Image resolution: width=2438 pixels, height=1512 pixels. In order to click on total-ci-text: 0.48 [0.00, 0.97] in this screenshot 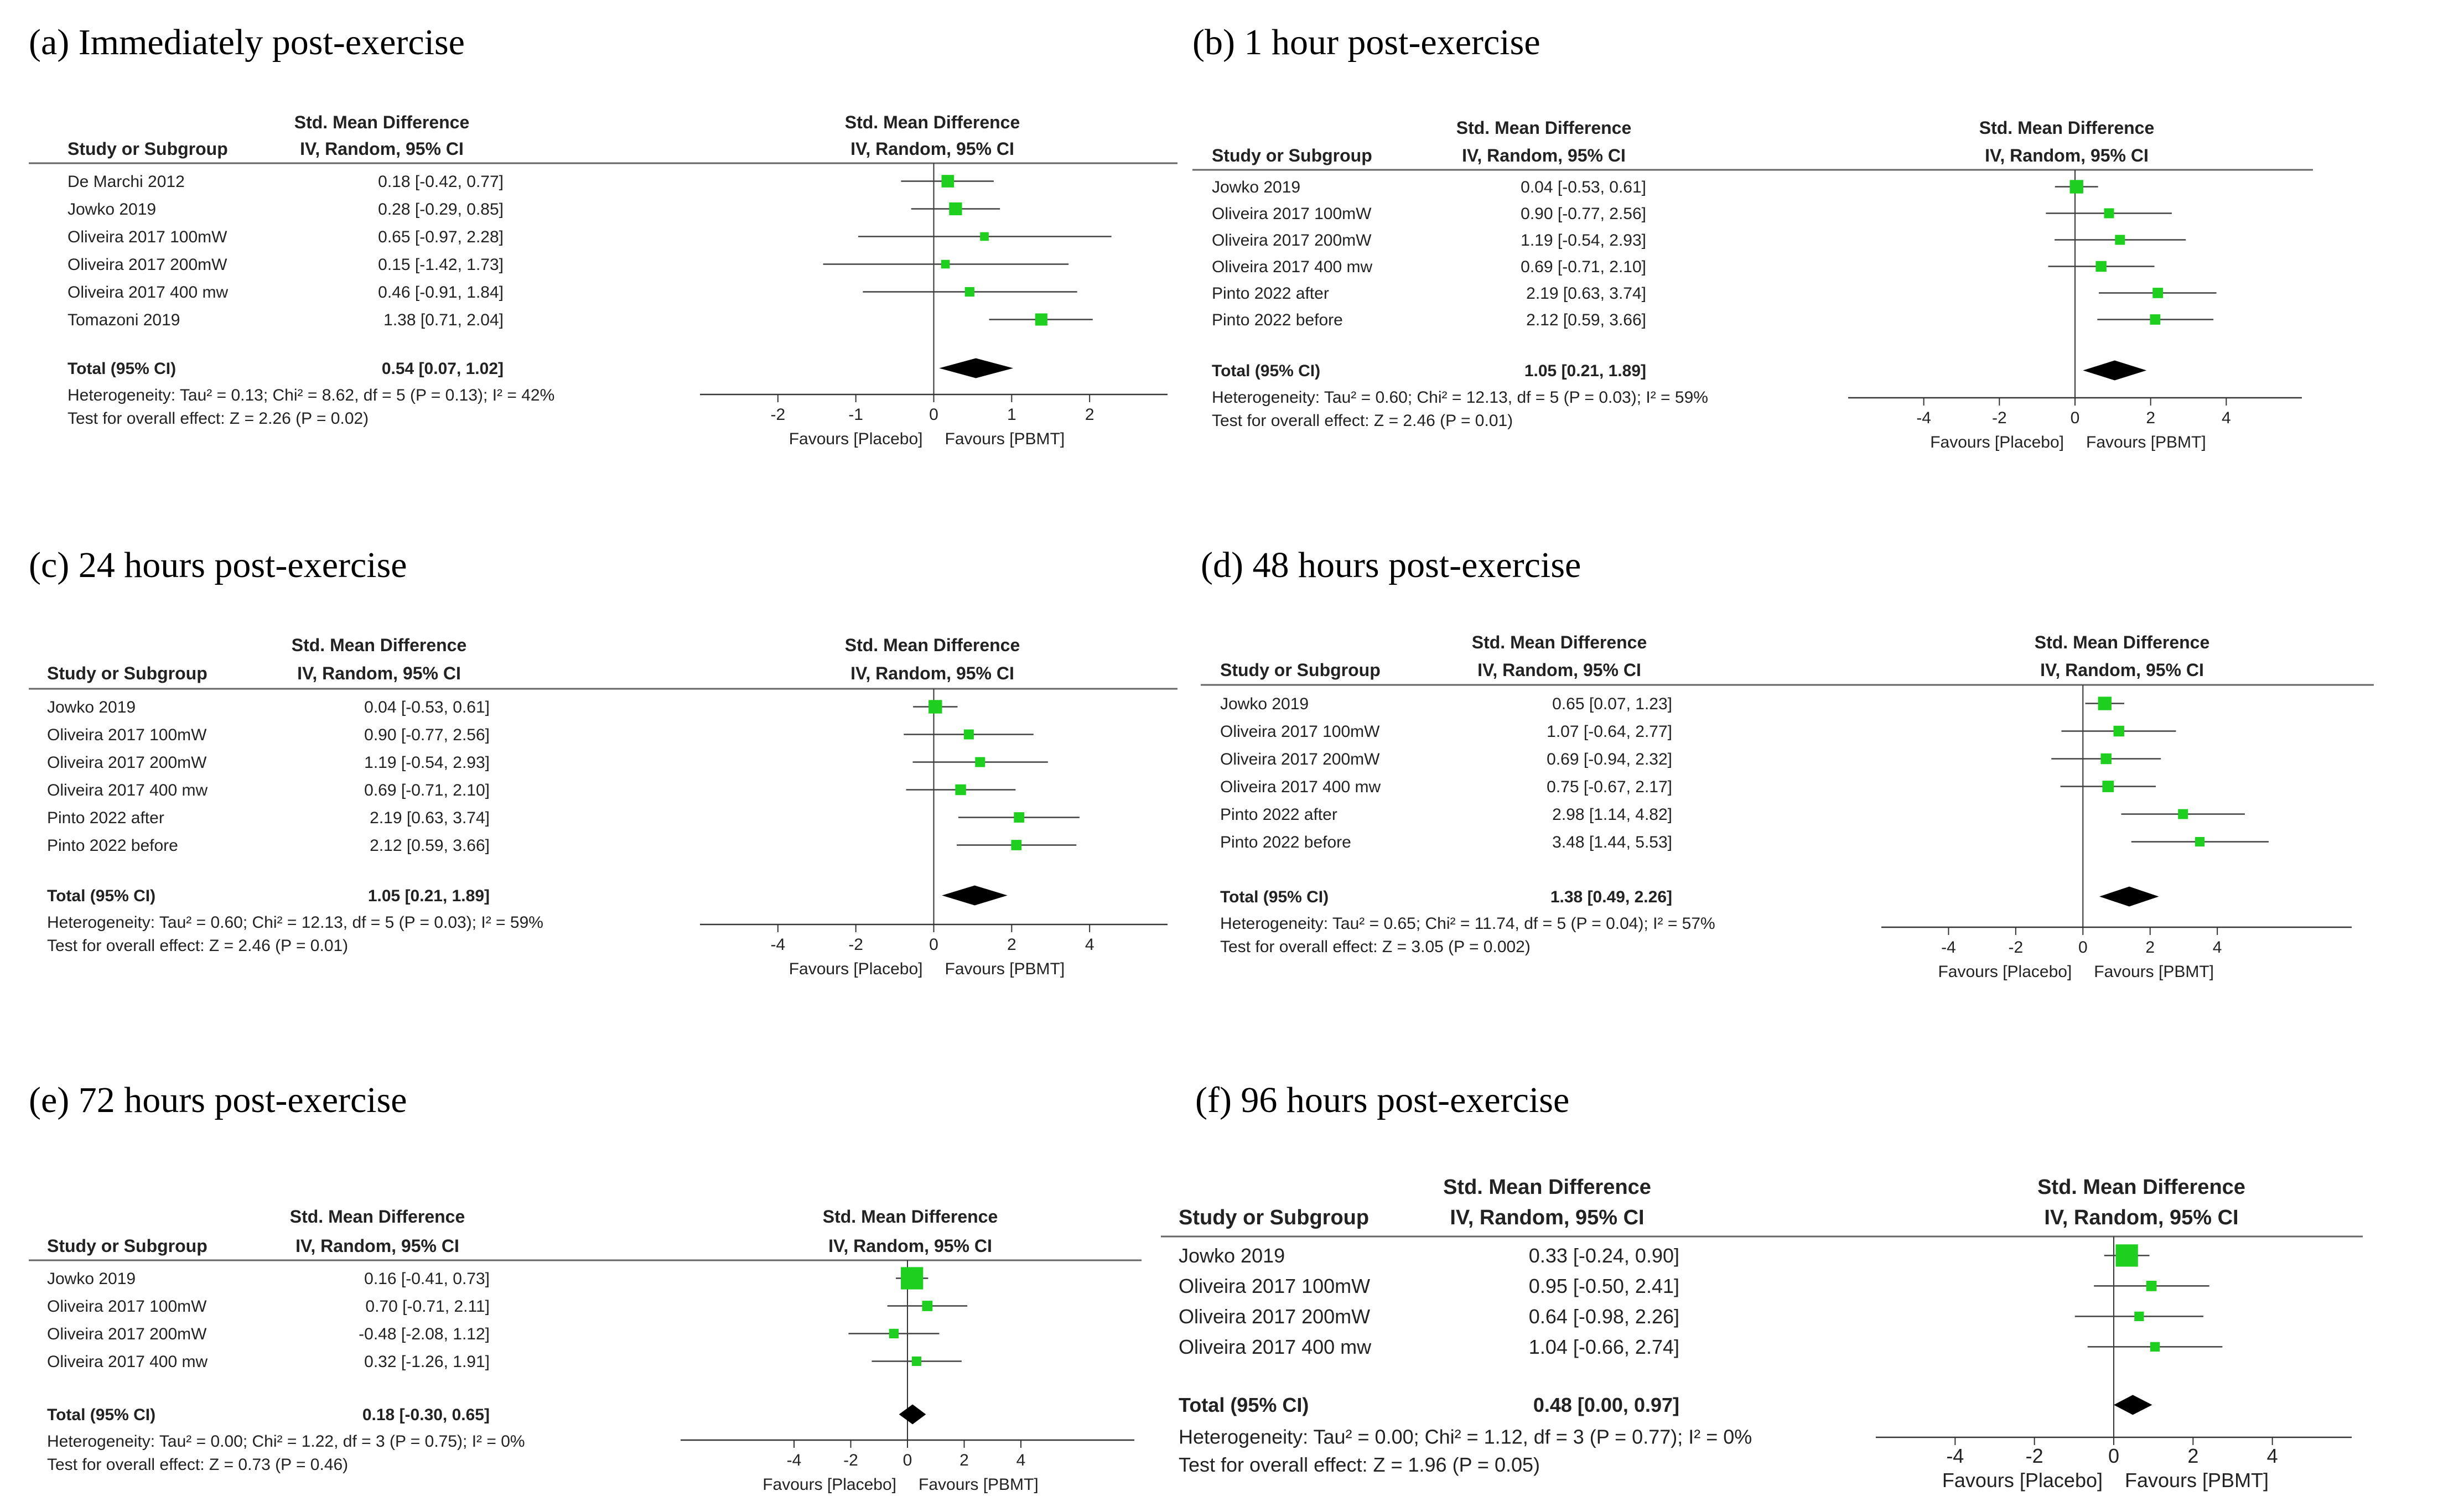, I will do `click(1606, 1405)`.